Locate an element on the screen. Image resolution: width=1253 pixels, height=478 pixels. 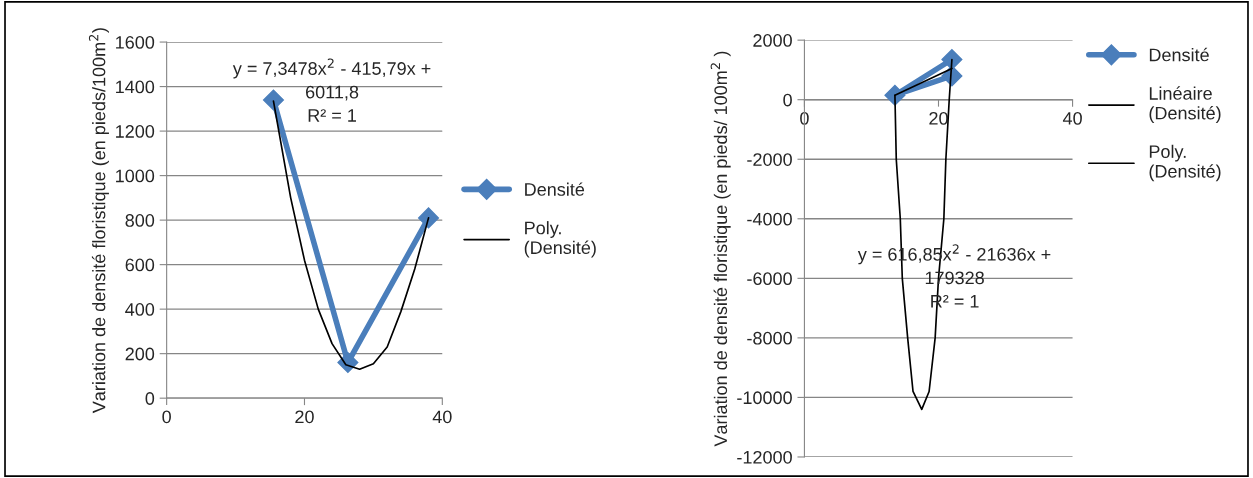
y-axis-title: Variation de densité floristique (en pieds/100m$^{2}$) is located at coordinates (98, 221).